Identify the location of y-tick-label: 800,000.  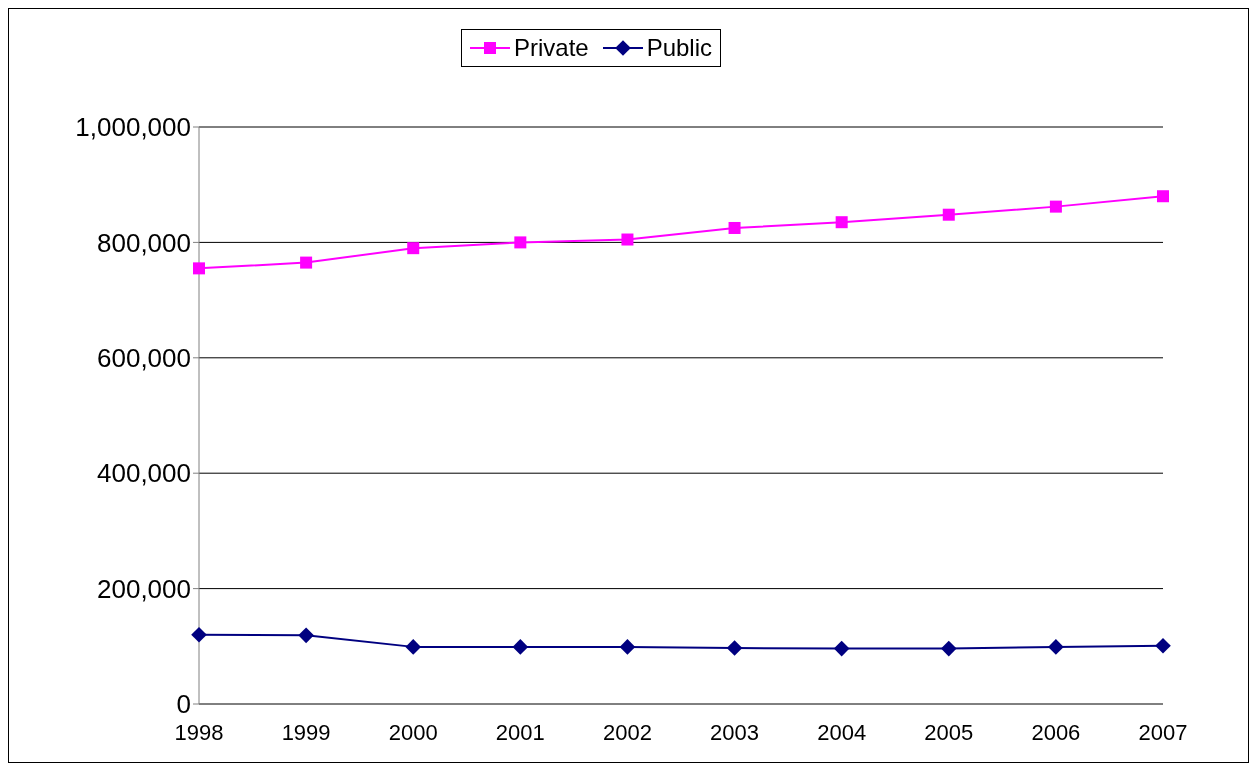
(144, 242).